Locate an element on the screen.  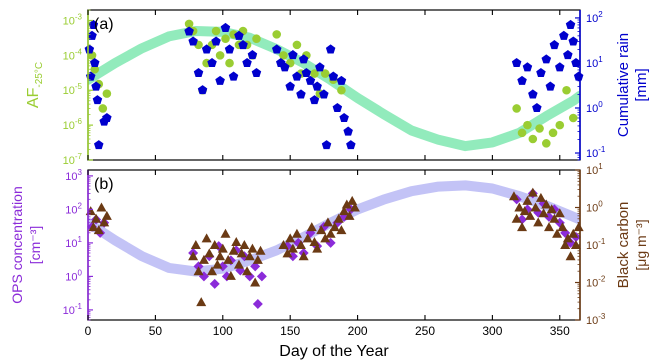
right-axis-unit: [μg m⁻³] is located at coordinates (641, 244).